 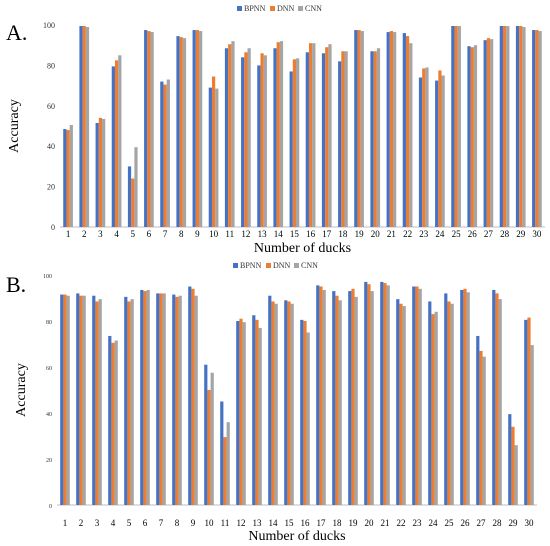 I want to click on x-tick-label: 10, so click(x=210, y=523).